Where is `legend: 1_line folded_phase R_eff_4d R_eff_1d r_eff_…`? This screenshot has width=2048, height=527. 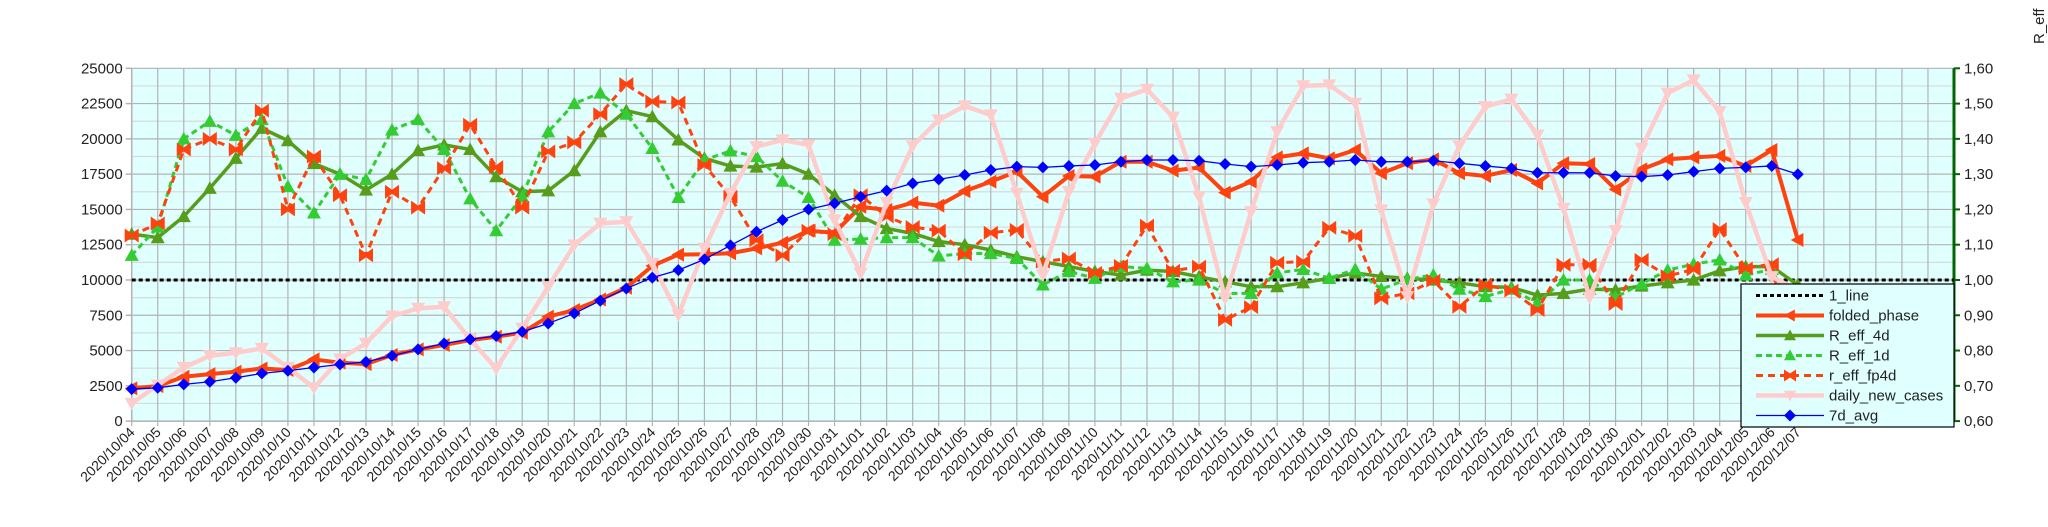 legend: 1_line folded_phase R_eff_4d R_eff_1d r_eff_… is located at coordinates (1847, 355).